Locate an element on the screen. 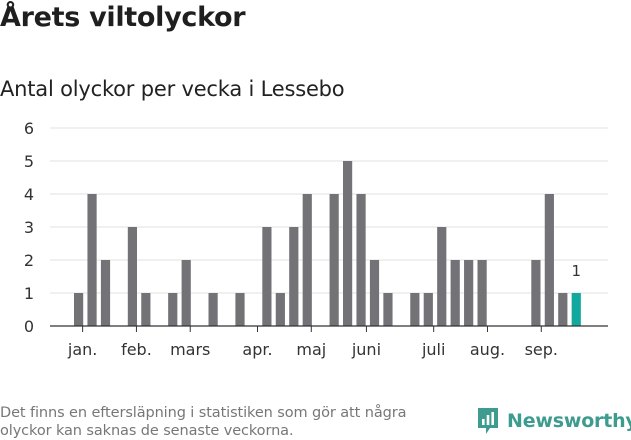  x-tick-label: apr. is located at coordinates (257, 349).